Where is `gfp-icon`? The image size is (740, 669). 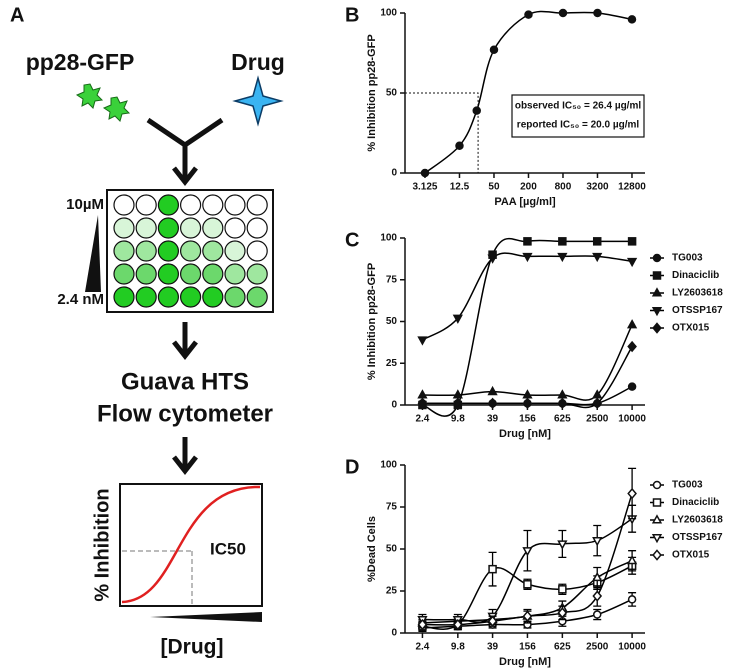 gfp-icon is located at coordinates (89, 96).